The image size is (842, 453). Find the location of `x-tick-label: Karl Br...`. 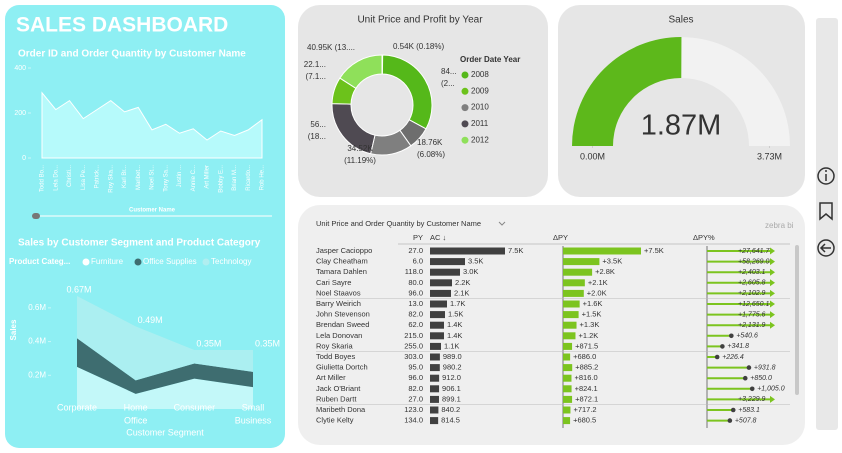

x-tick-label: Karl Br... is located at coordinates (125, 176).